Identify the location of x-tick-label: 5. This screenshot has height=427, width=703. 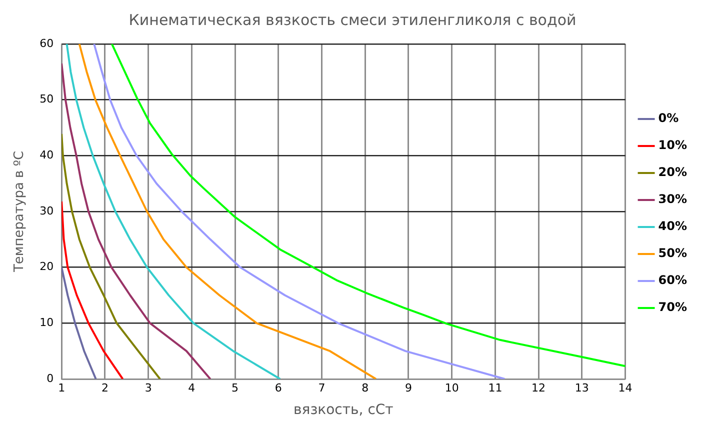
(235, 387).